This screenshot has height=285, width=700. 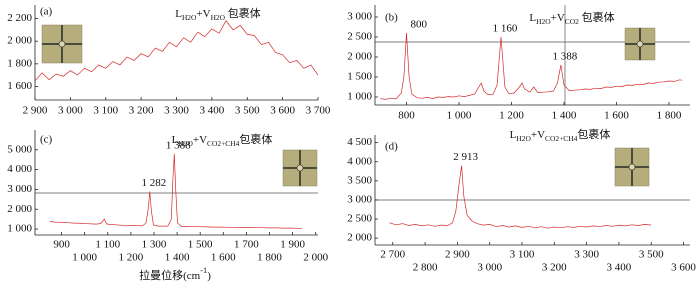 I want to click on x-tick-label: 1 700, so click(x=246, y=245).